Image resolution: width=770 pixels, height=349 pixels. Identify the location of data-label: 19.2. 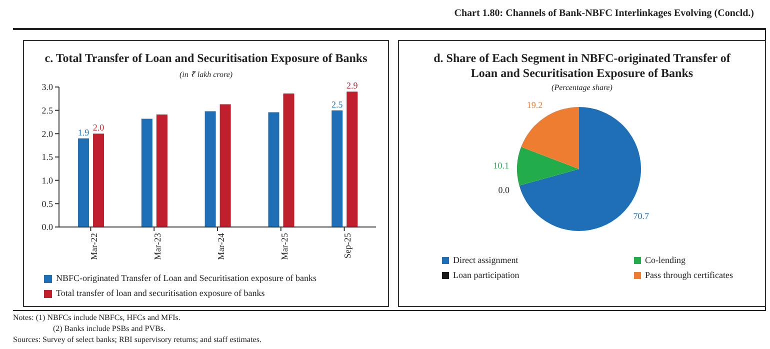
(534, 105).